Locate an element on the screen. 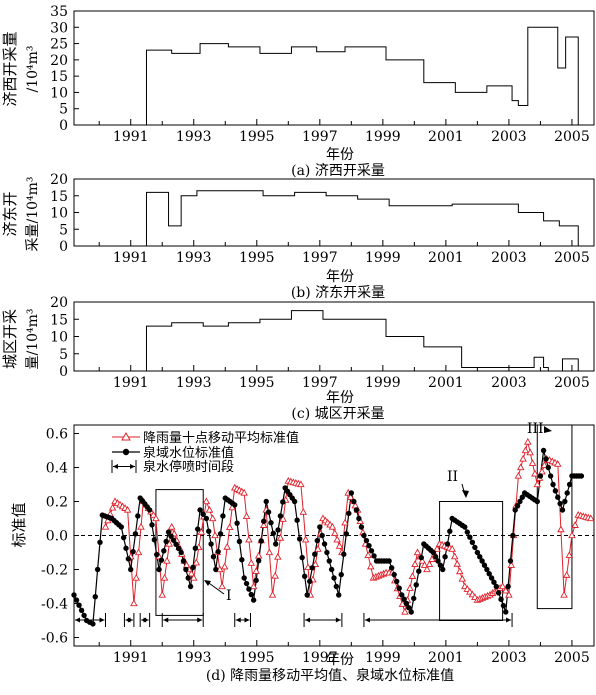 This screenshot has height=695, width=596. legend-label-stop: 泉水停喷时间段 is located at coordinates (188, 467).